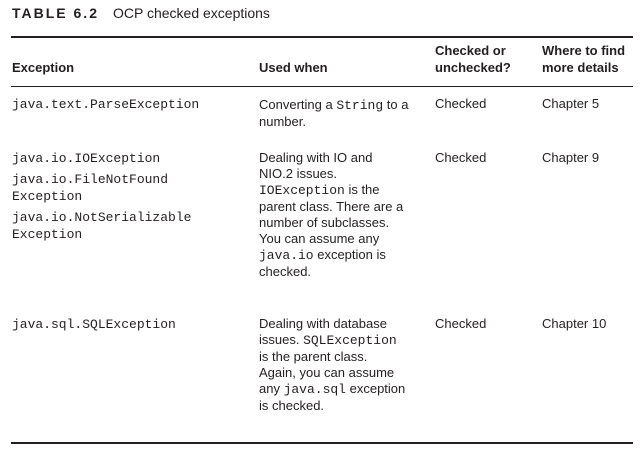  I want to click on header-rule, so click(322, 86).